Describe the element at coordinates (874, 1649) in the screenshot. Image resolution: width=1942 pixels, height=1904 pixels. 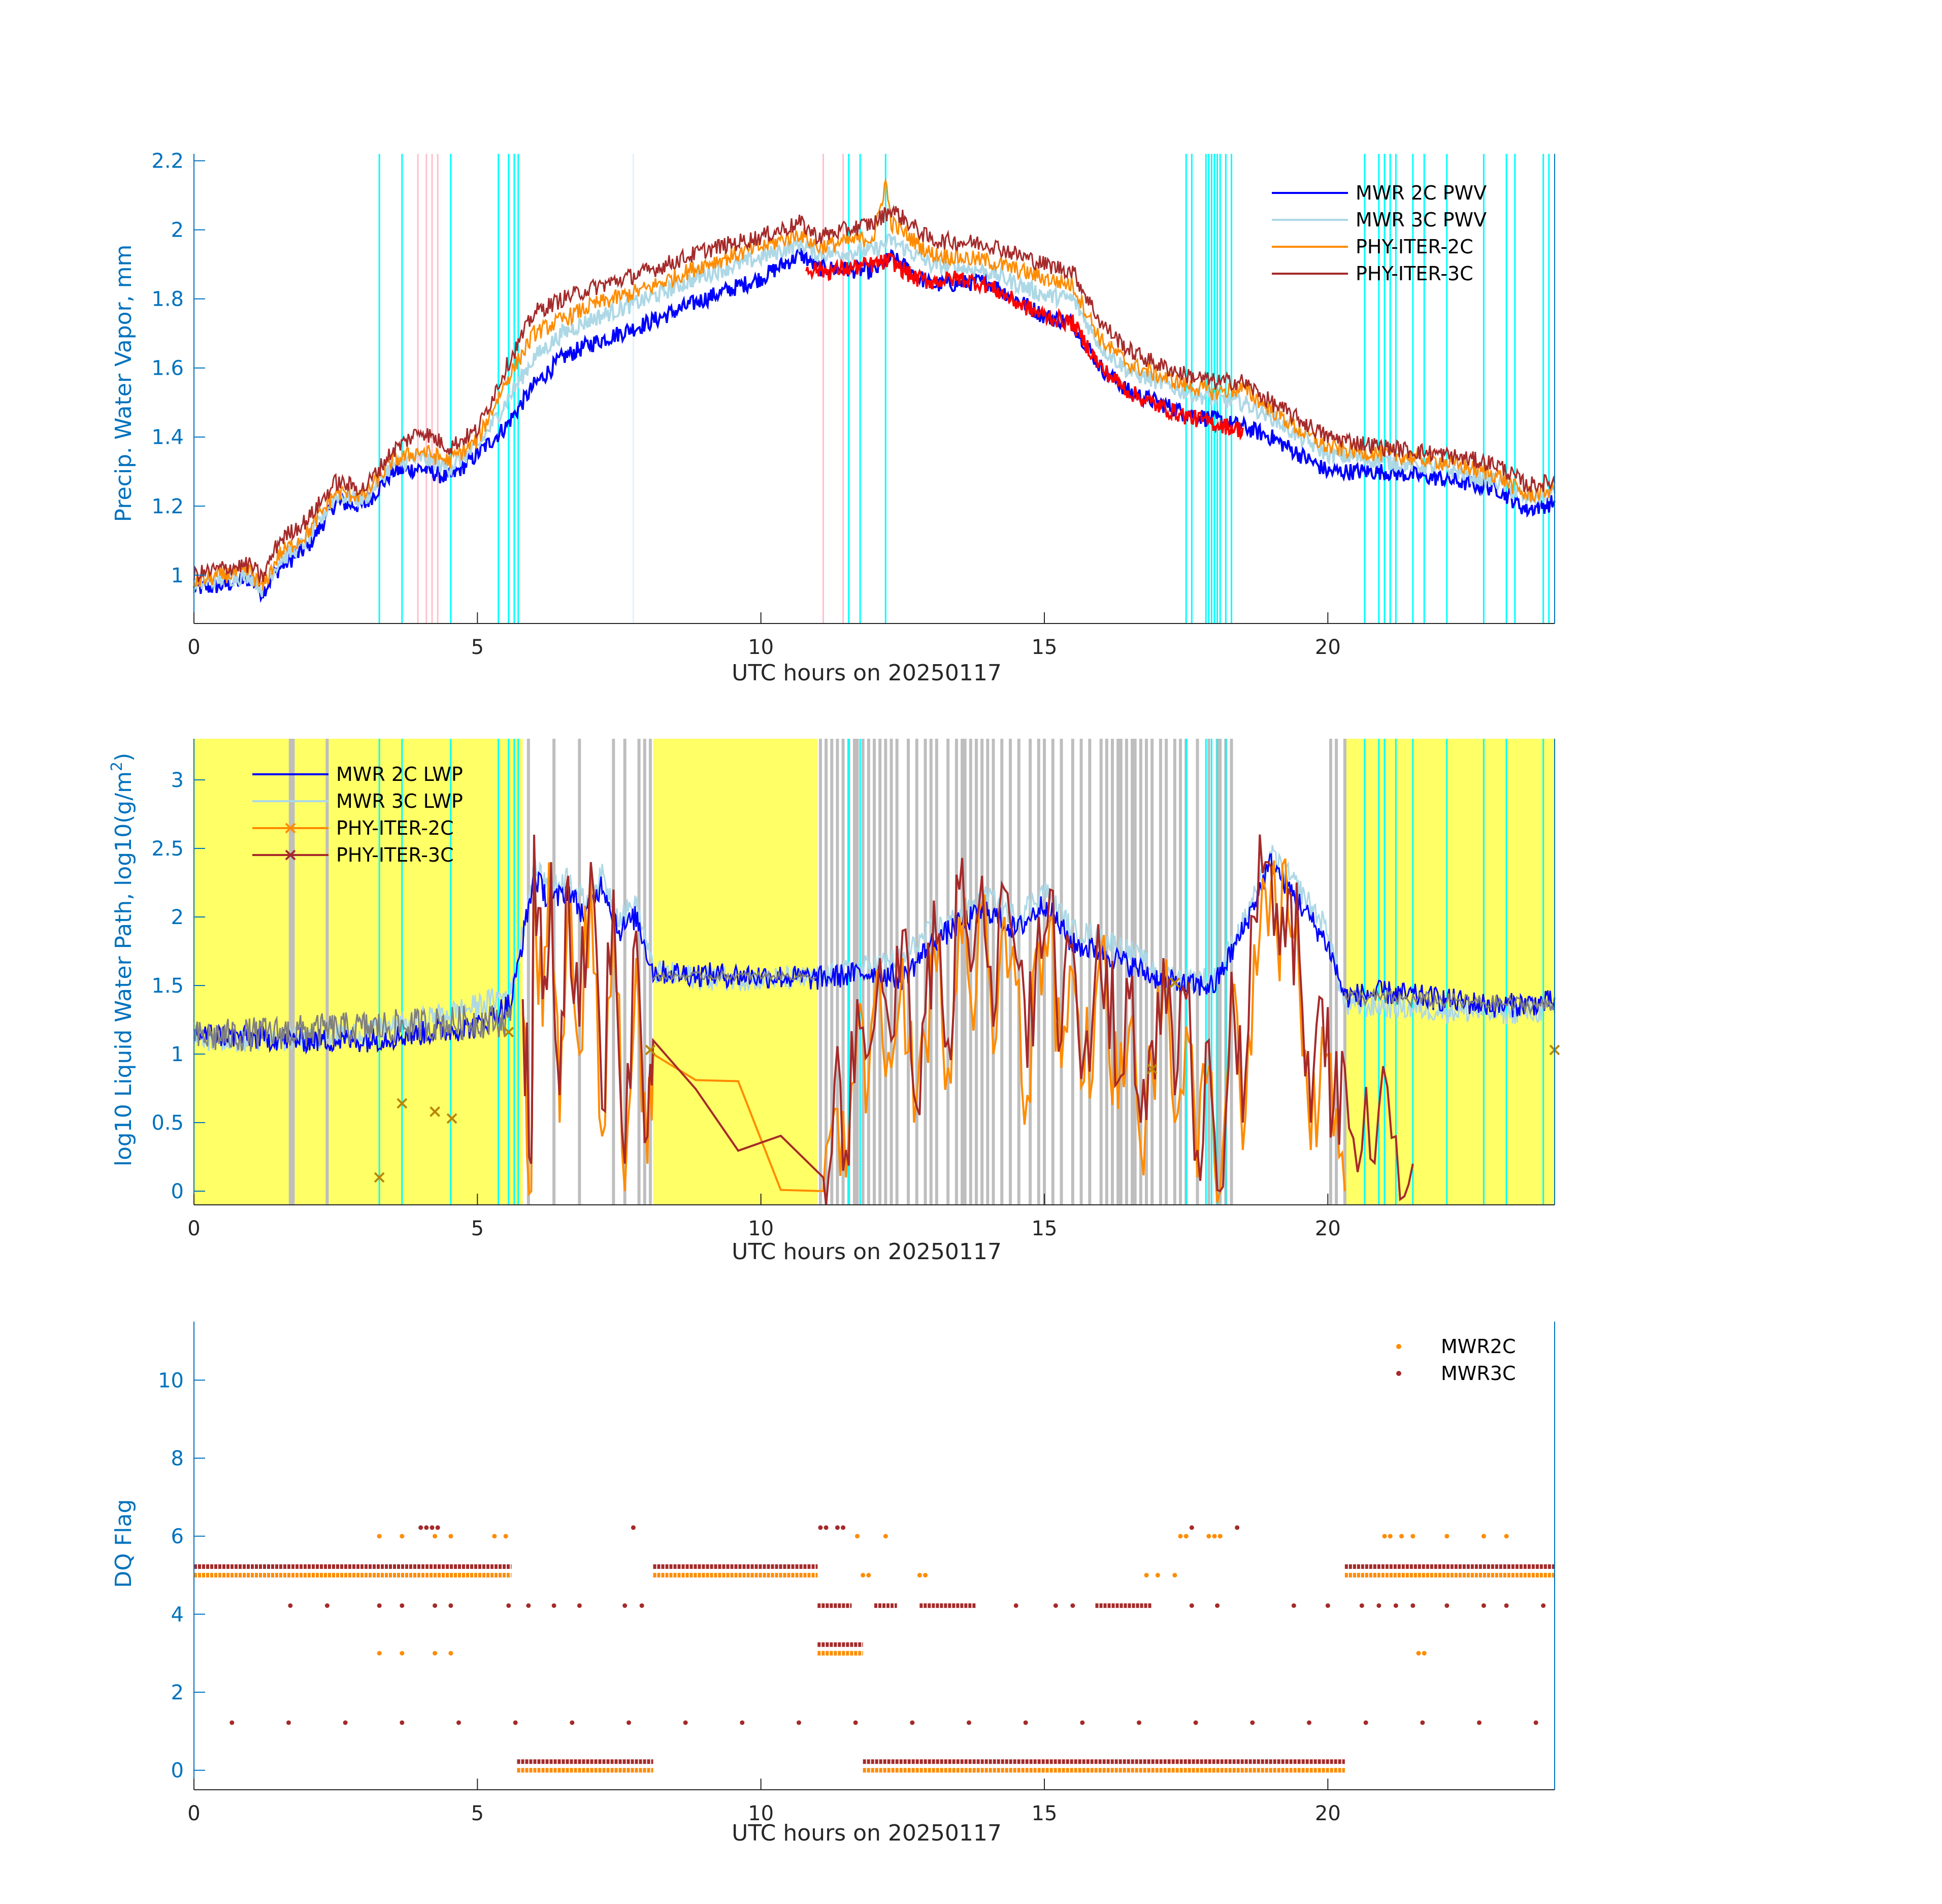
I see `dq-plot-area` at that location.